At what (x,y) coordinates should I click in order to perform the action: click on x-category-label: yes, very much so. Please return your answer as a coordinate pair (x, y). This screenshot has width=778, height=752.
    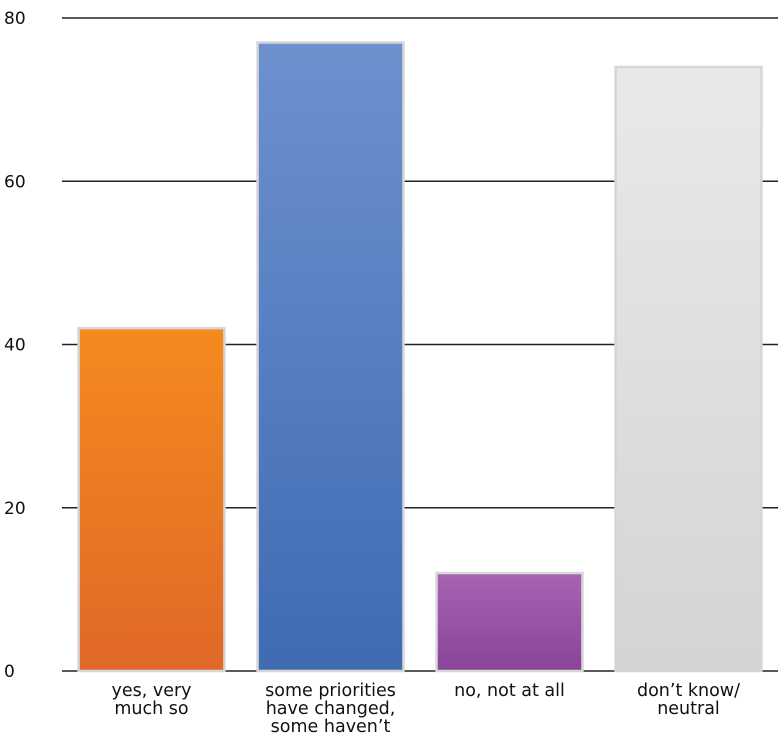
    Looking at the image, I should click on (151, 700).